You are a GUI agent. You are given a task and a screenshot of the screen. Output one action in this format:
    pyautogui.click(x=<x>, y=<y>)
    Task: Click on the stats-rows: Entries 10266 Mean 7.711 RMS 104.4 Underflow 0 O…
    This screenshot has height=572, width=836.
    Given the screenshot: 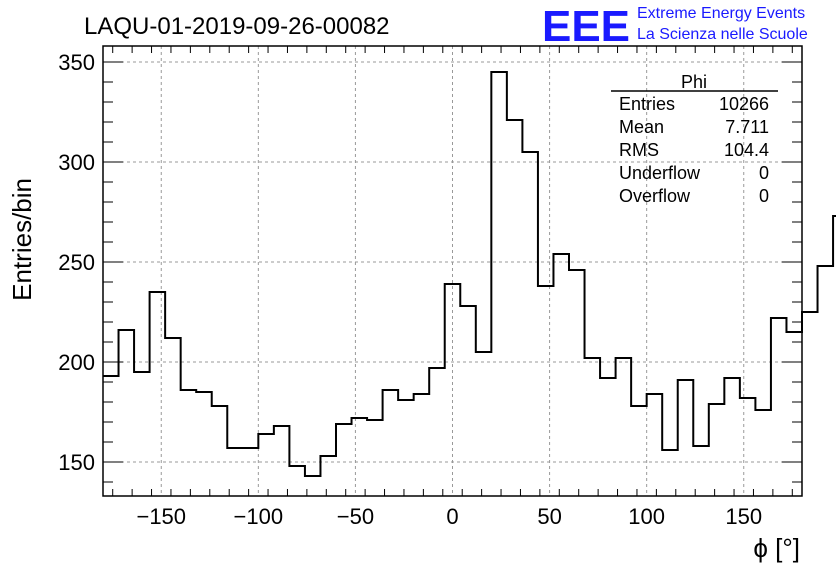 What is the action you would take?
    pyautogui.click(x=694, y=150)
    